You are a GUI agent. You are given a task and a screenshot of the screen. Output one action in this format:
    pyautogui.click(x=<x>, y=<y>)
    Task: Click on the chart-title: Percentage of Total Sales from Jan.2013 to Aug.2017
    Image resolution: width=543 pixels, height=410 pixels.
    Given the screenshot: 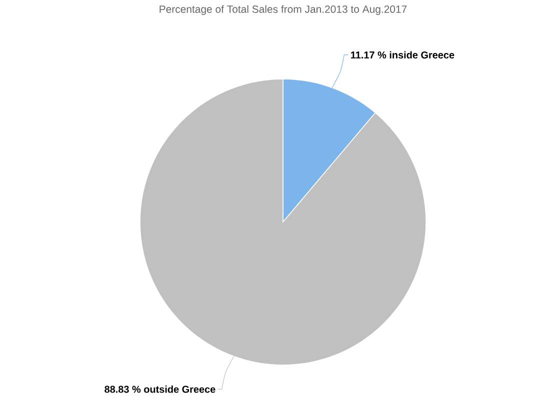 What is the action you would take?
    pyautogui.click(x=283, y=10)
    